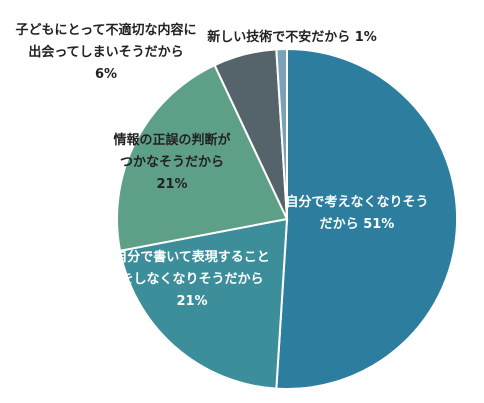  I want to click on slice-label-line: 自分で書いて表現すること, so click(192, 257).